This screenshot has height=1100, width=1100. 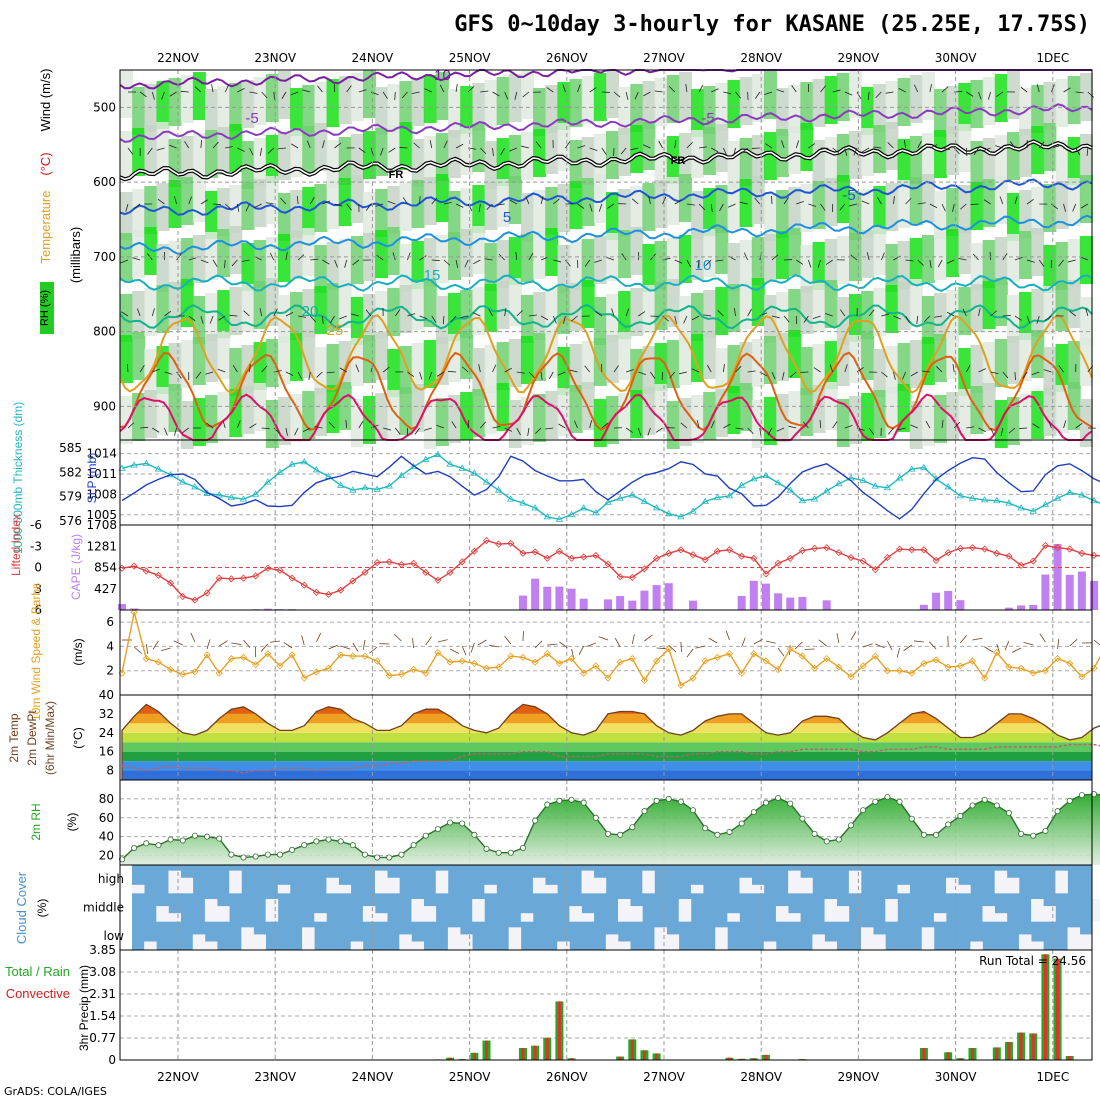 I want to click on run-total-label: Run Total = 24.56, so click(x=1032, y=961).